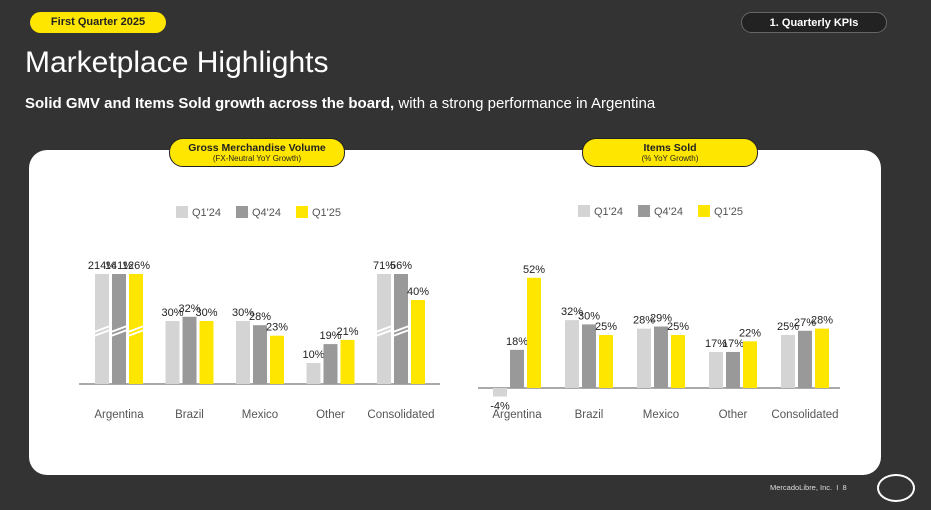 The image size is (931, 510). What do you see at coordinates (517, 415) in the screenshot?
I see `items-category-label: Argentina` at bounding box center [517, 415].